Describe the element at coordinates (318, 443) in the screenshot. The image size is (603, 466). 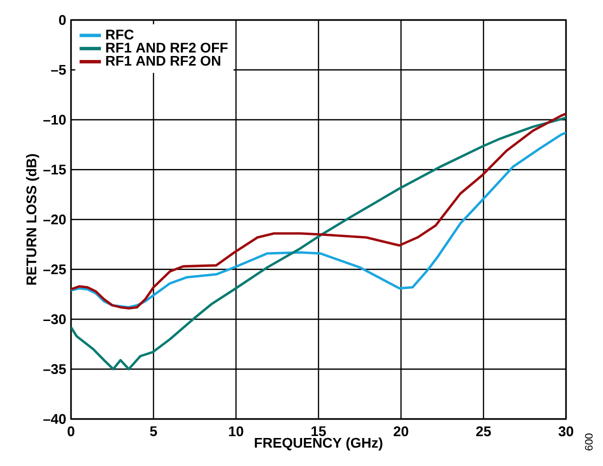
I see `x-axis-title: FREQUENCY (GHz)` at that location.